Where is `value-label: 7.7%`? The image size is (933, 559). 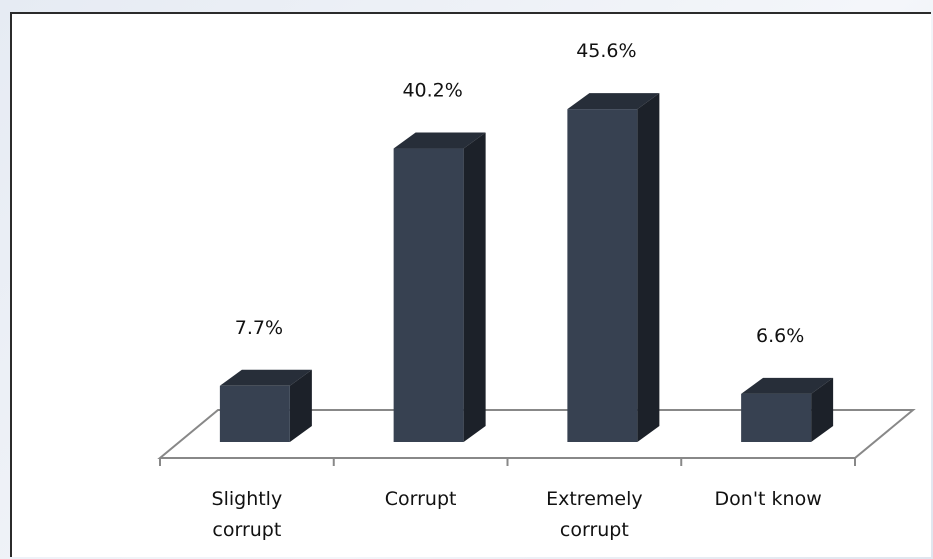 value-label: 7.7% is located at coordinates (259, 328).